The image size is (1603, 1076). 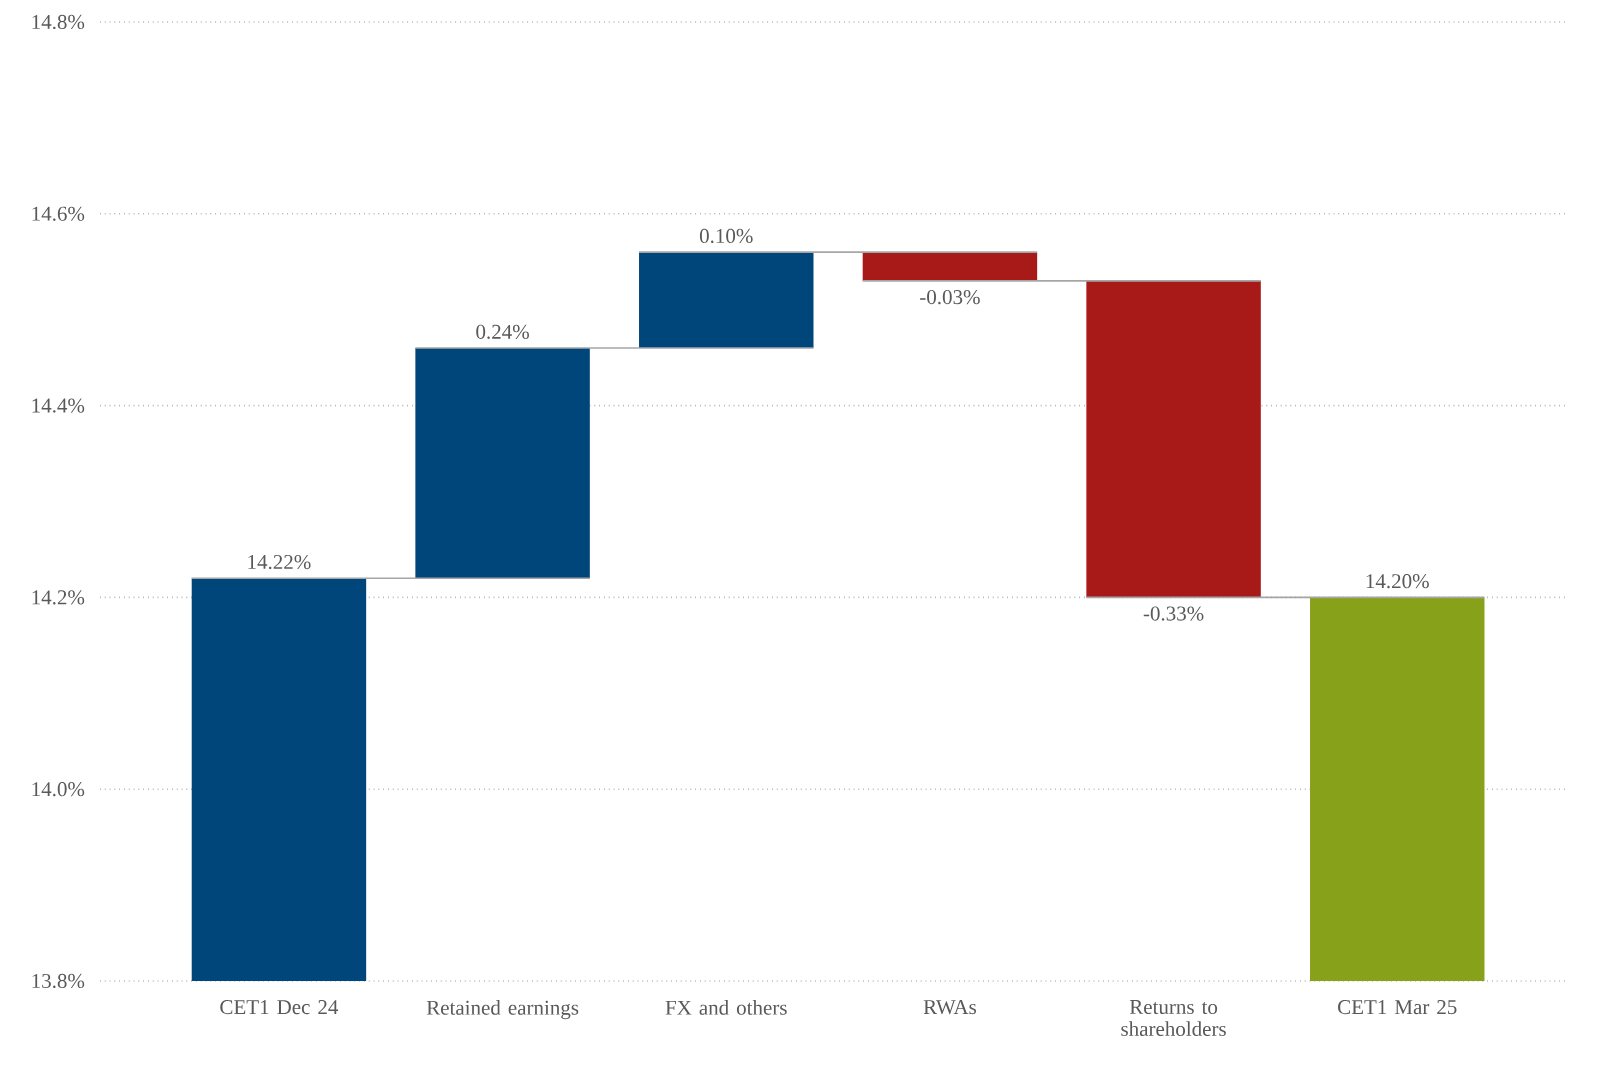 I want to click on y-tick-label: 14.8%, so click(x=58, y=22).